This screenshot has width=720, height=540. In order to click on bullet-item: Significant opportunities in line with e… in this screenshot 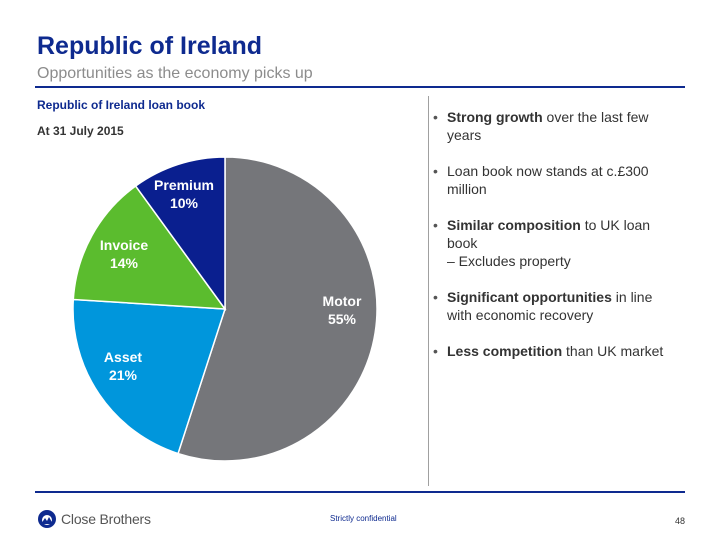, I will do `click(555, 306)`.